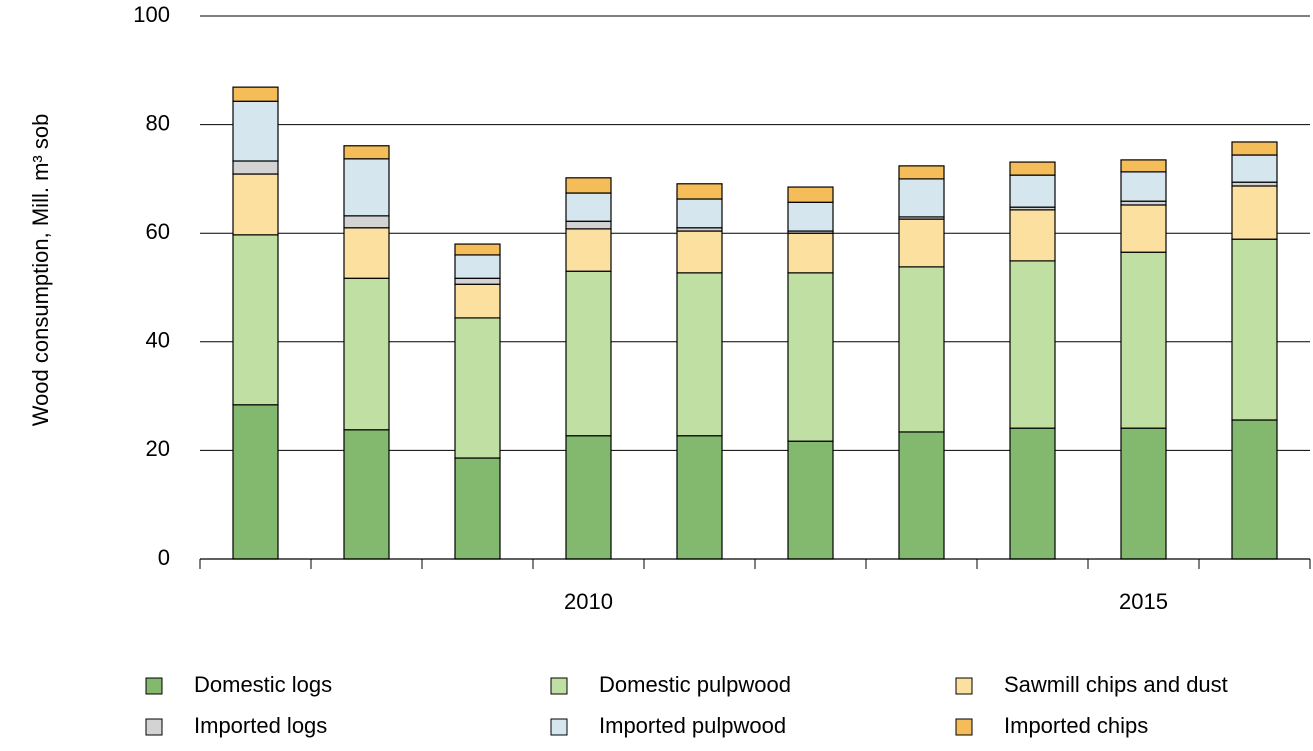 This screenshot has width=1313, height=751. I want to click on y-tick-label: 80, so click(158, 122).